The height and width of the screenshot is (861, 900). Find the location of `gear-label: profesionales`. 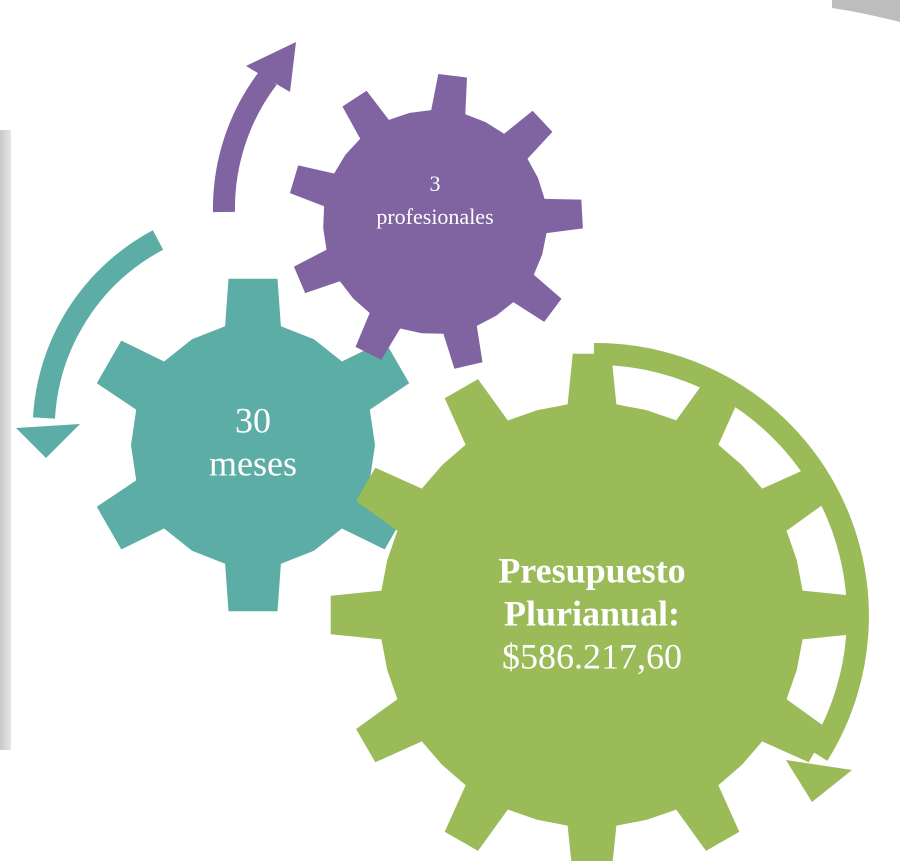

gear-label: profesionales is located at coordinates (434, 216).